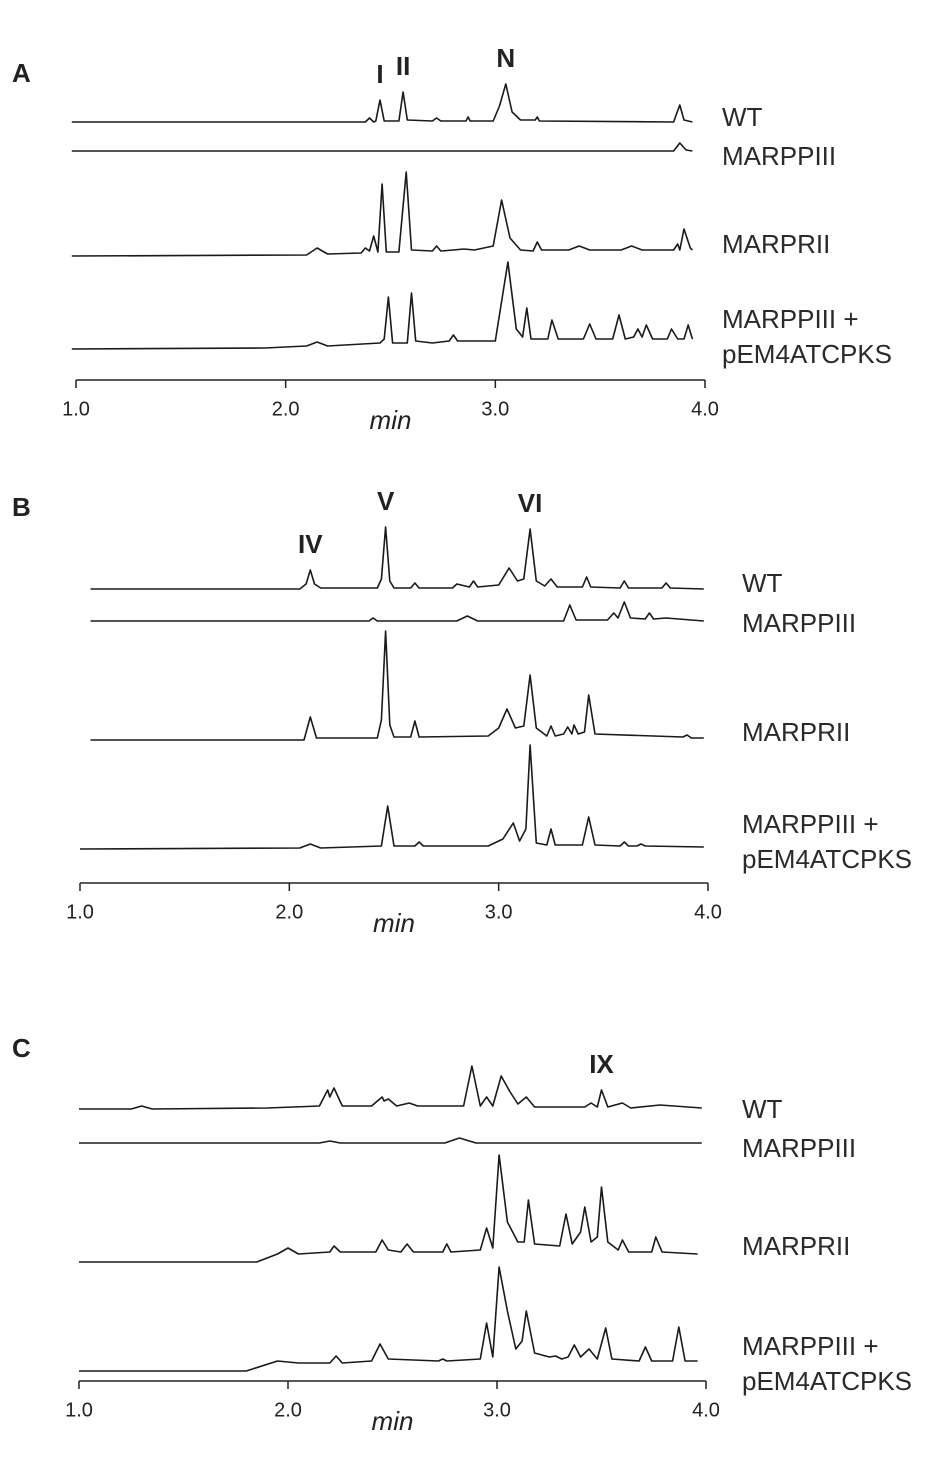  Describe the element at coordinates (386, 501) in the screenshot. I see `peak-annotation: V` at that location.